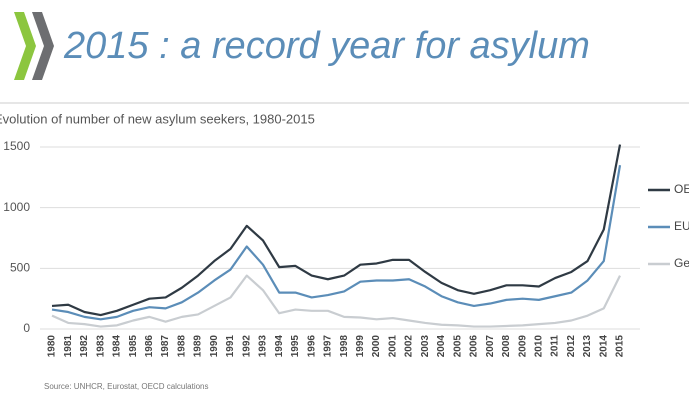  Describe the element at coordinates (506, 346) in the screenshot. I see `x-tick-label: 2008` at that location.